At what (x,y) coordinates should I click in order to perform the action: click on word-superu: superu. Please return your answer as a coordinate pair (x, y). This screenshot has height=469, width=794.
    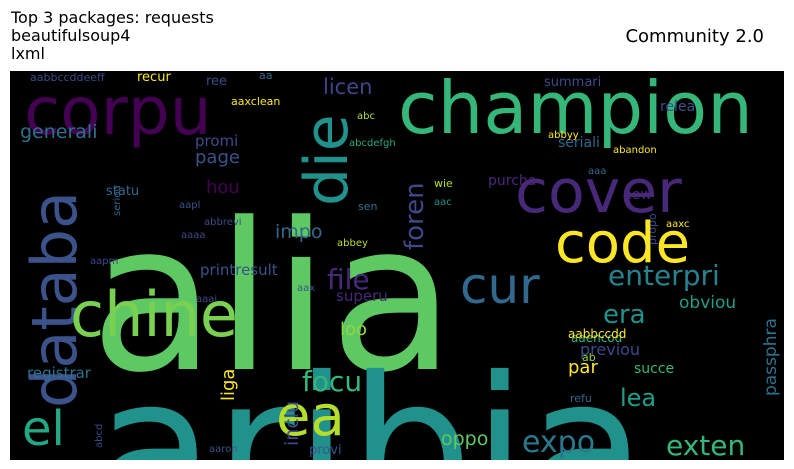
    Looking at the image, I should click on (362, 296).